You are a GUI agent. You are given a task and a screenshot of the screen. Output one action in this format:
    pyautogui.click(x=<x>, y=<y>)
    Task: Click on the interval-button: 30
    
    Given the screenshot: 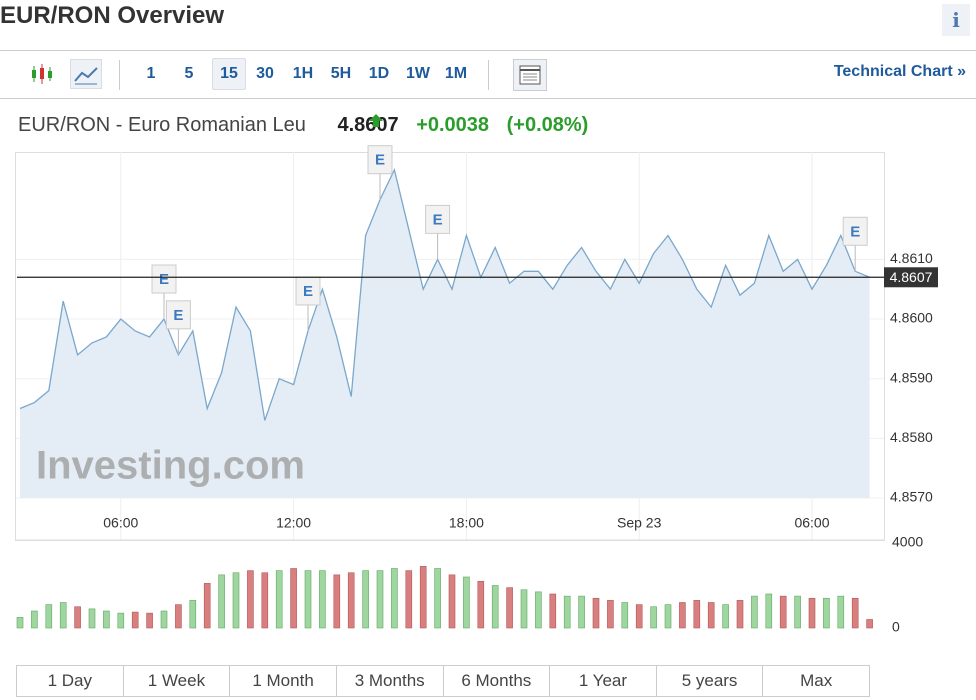 What is the action you would take?
    pyautogui.click(x=265, y=73)
    